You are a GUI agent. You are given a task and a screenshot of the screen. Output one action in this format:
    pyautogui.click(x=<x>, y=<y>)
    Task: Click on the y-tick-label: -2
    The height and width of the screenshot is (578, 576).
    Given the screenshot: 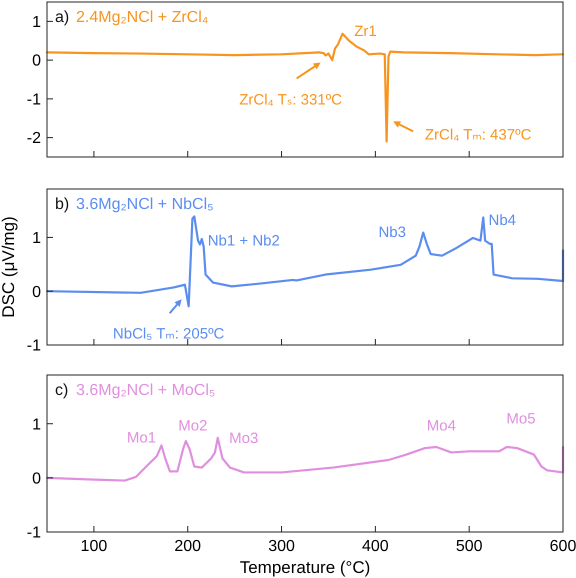 What is the action you would take?
    pyautogui.click(x=34, y=139)
    